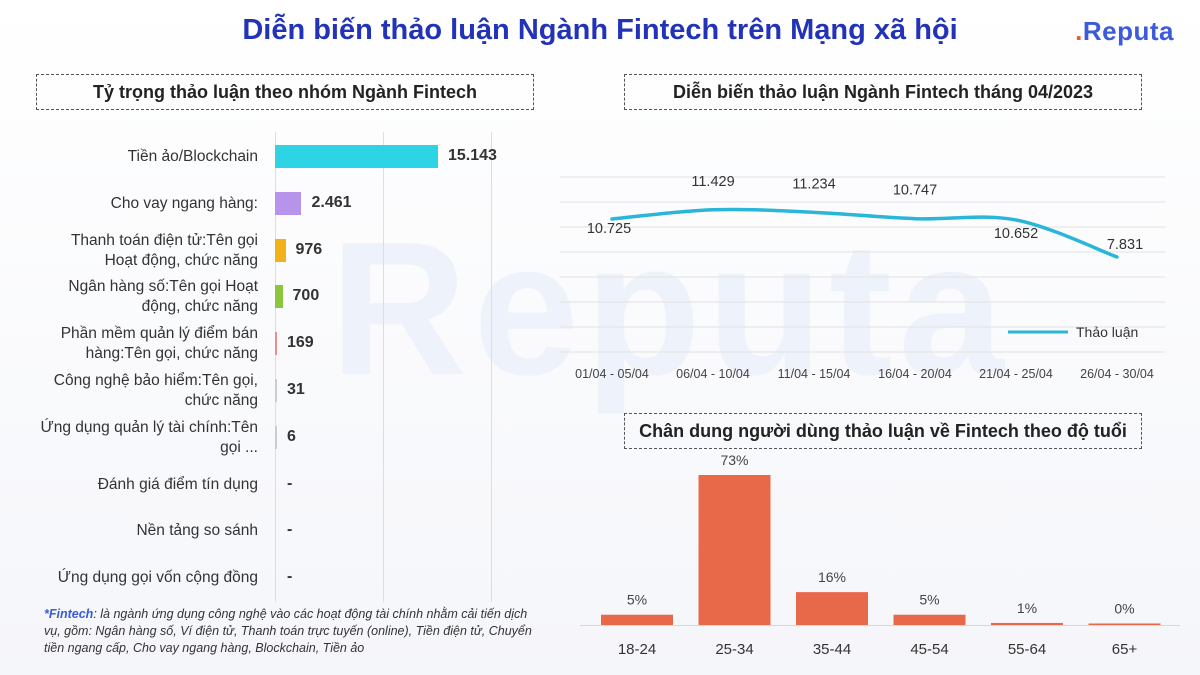  I want to click on logo-text: Reputa, so click(1128, 31).